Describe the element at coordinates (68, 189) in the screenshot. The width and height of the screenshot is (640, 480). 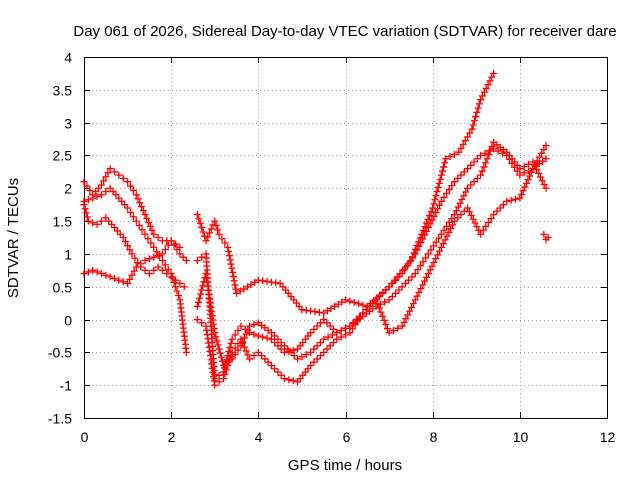
I see `y-tick-label: 2` at that location.